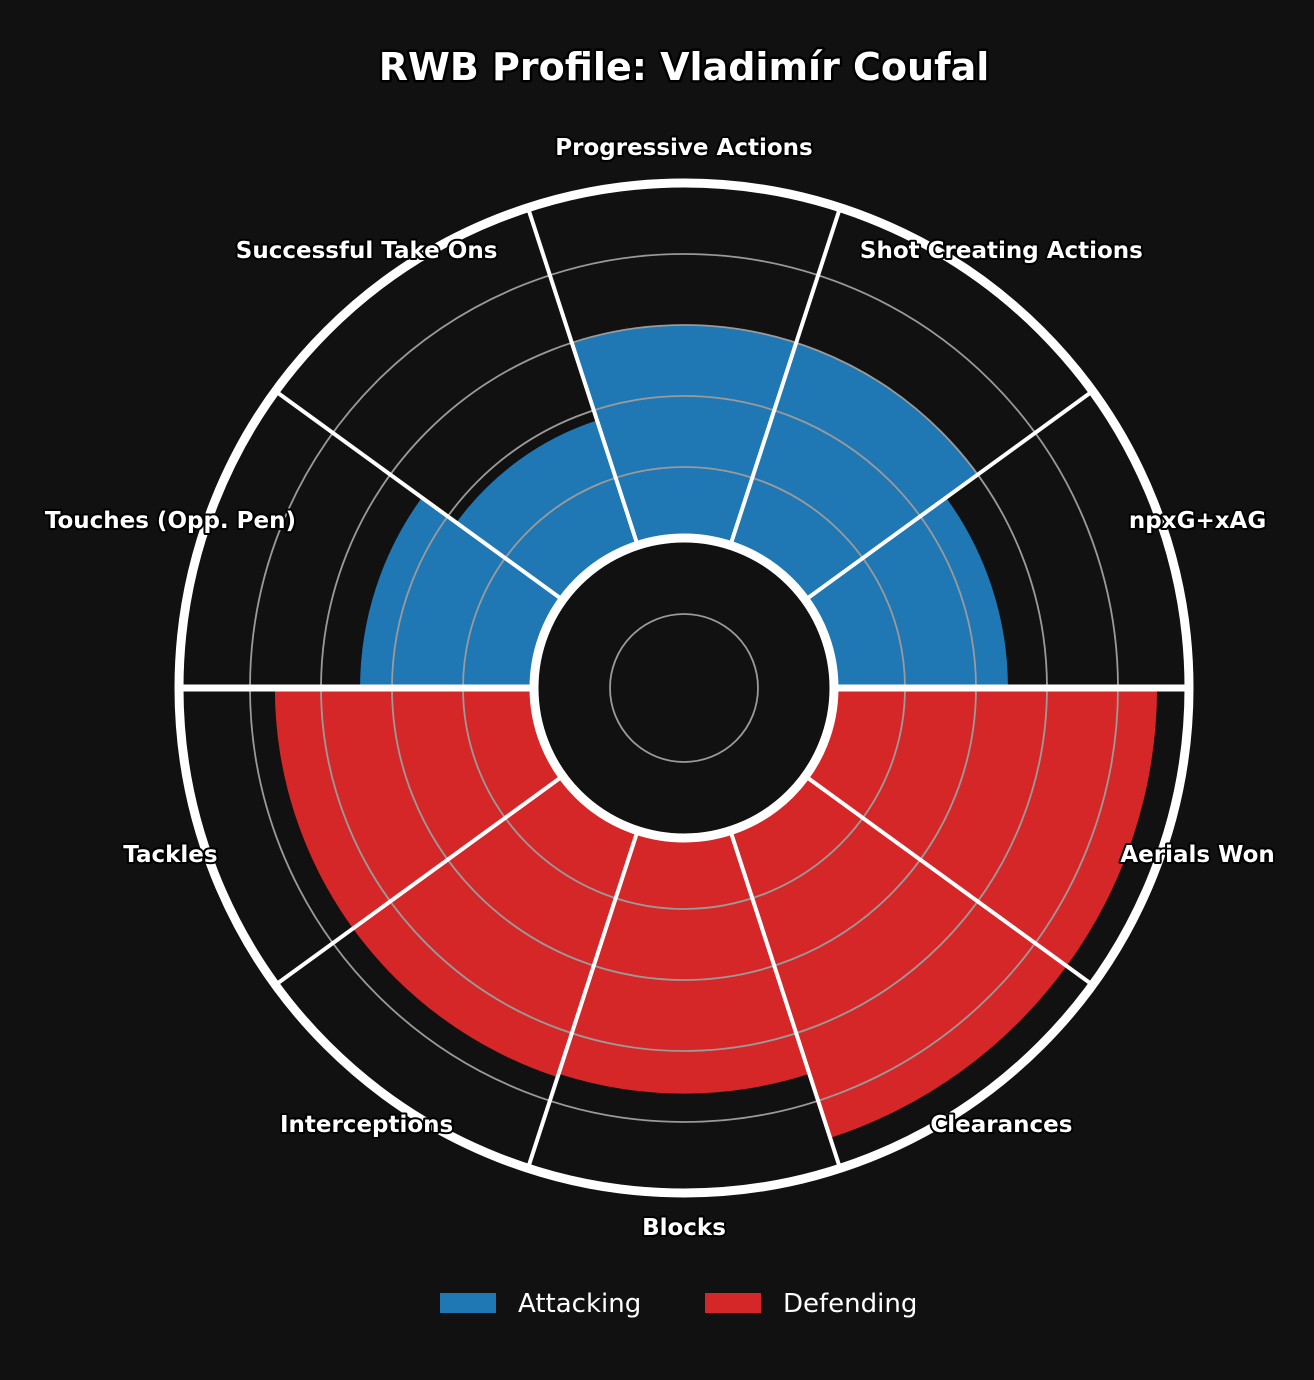 The width and height of the screenshot is (1314, 1380). Describe the element at coordinates (1001, 1125) in the screenshot. I see `category-label: Clearances` at that location.